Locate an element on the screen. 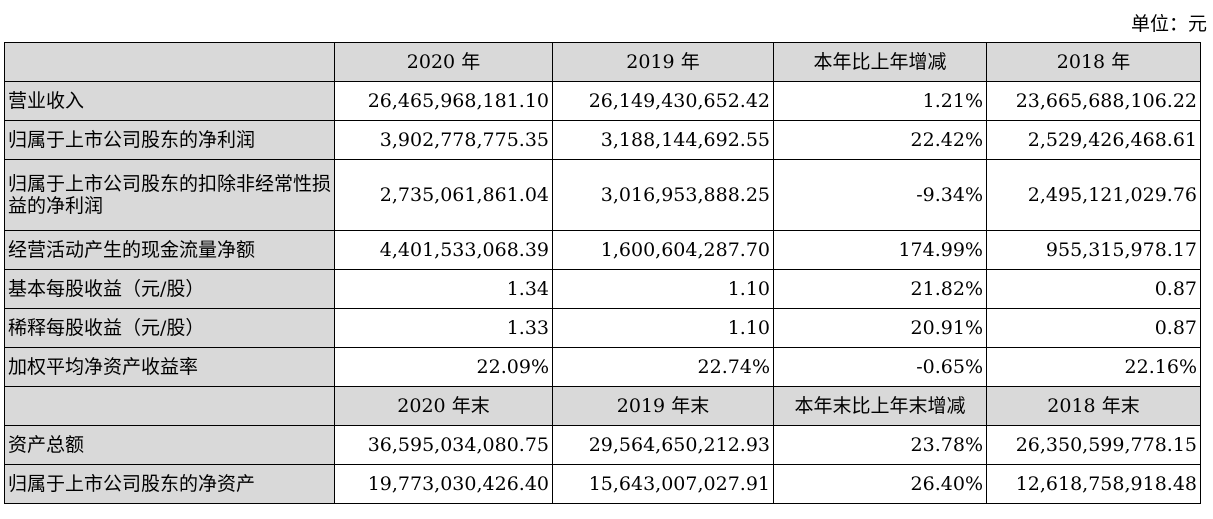 This screenshot has height=519, width=1213. value-2019-end: 15,643,007,027.91 is located at coordinates (663, 484).